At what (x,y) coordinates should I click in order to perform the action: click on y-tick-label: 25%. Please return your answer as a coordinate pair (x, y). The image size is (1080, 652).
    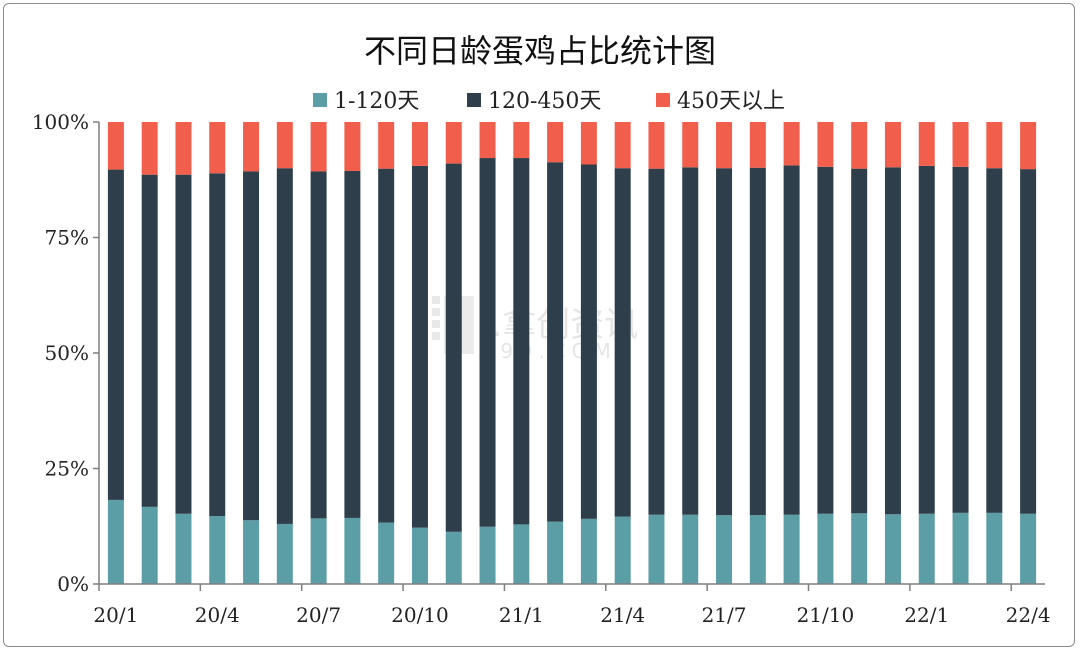
    Looking at the image, I should click on (67, 469).